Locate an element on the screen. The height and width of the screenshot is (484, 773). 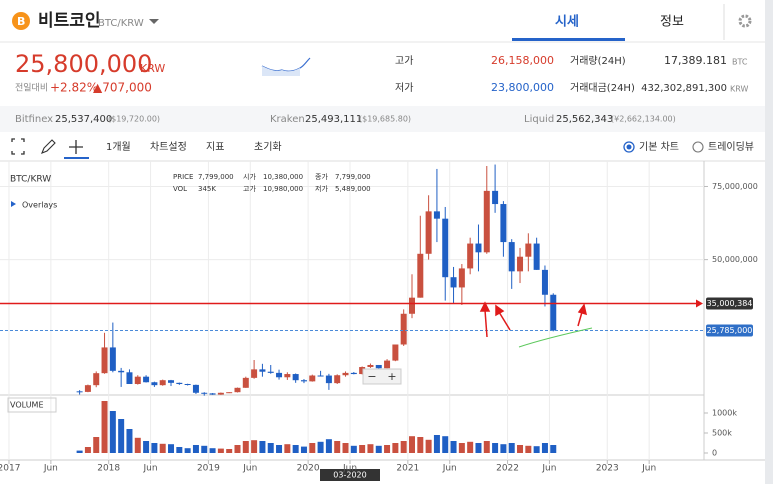
y-tick-label: 1000k is located at coordinates (724, 413).